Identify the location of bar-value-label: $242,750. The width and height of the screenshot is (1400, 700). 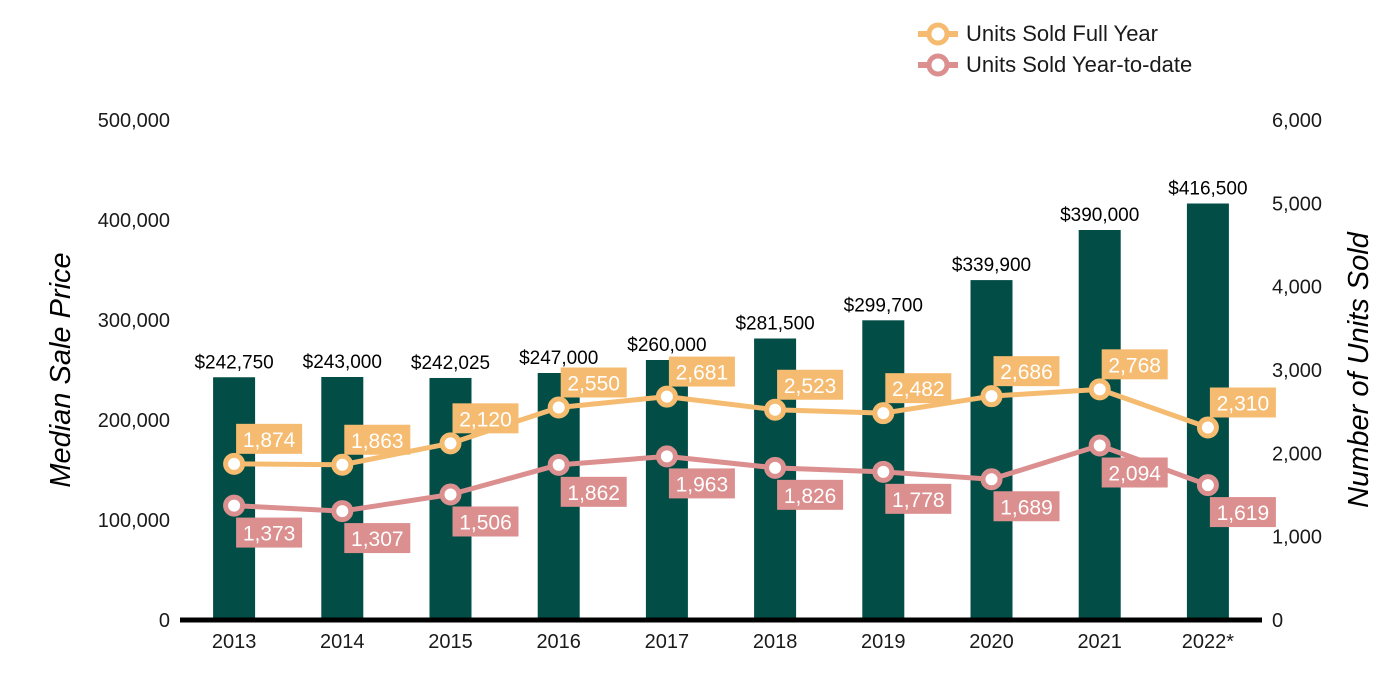
(233, 362).